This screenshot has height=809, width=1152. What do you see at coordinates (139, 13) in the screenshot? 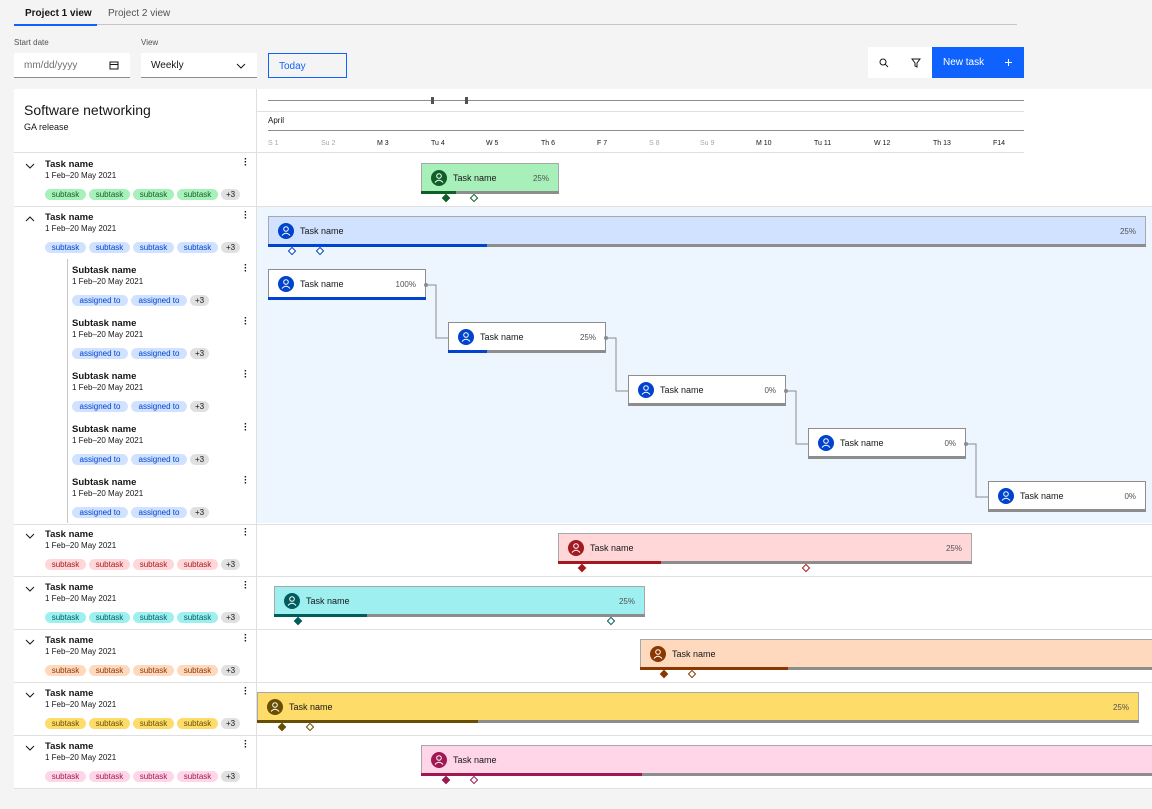
I see `tab: Project 2 view` at bounding box center [139, 13].